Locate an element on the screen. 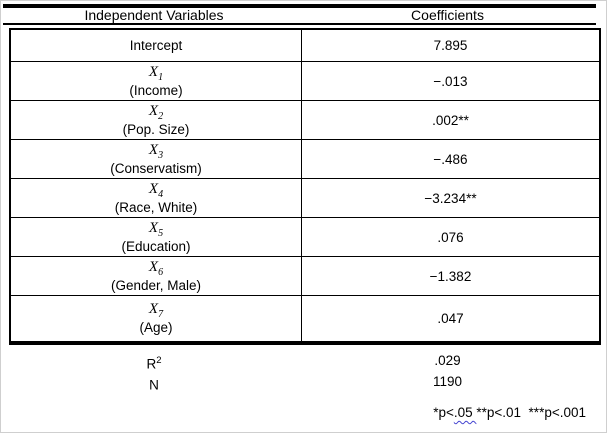  variable-cell: X6 (Gender, Male) is located at coordinates (155, 276).